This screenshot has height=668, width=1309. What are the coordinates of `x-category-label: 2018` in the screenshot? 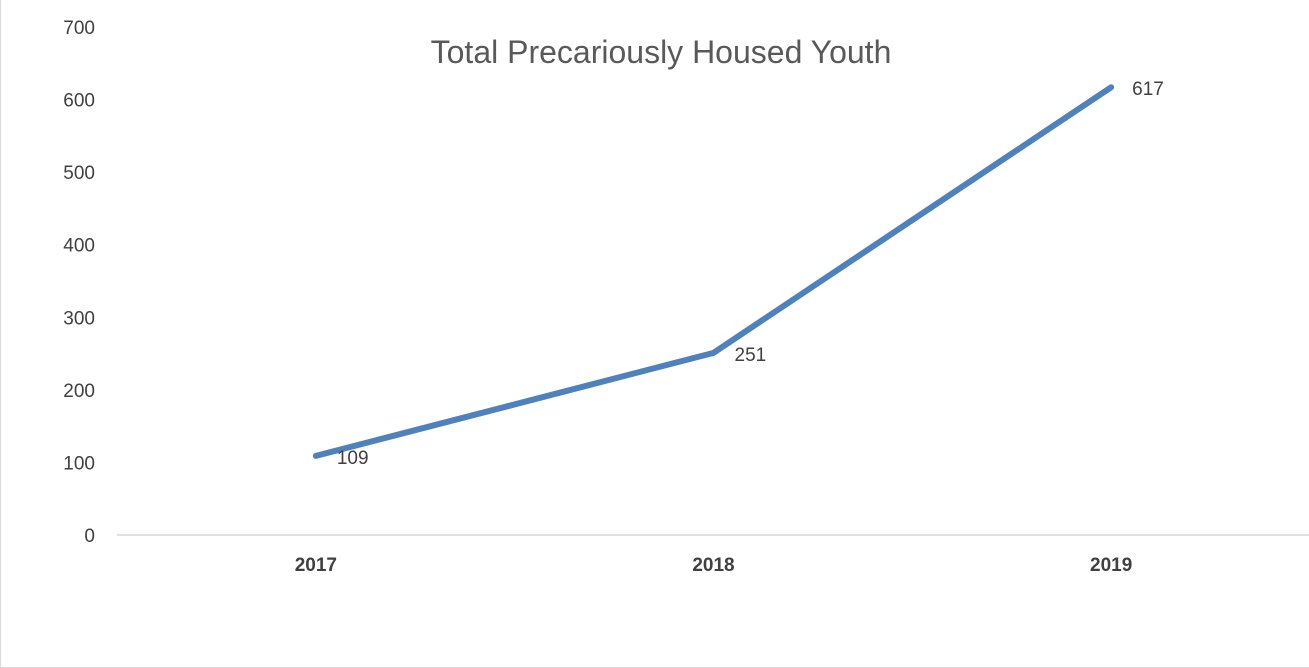 It's located at (713, 565).